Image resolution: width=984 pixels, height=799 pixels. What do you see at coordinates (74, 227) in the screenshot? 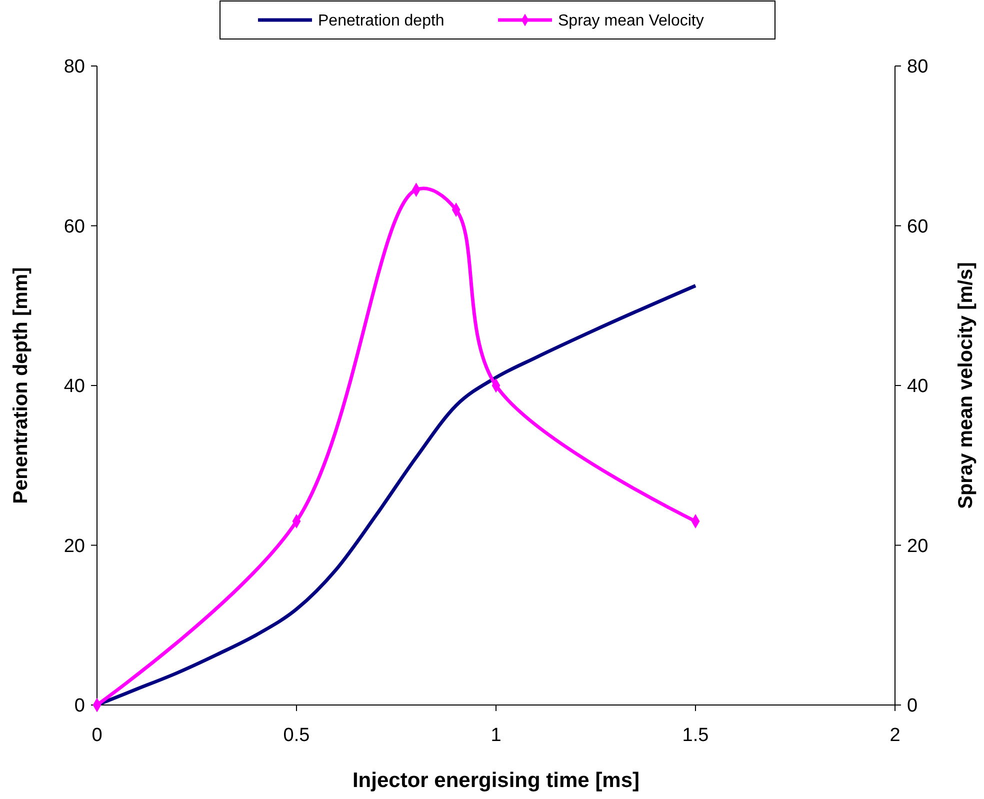
I see `y-tick-label: 60` at bounding box center [74, 227].